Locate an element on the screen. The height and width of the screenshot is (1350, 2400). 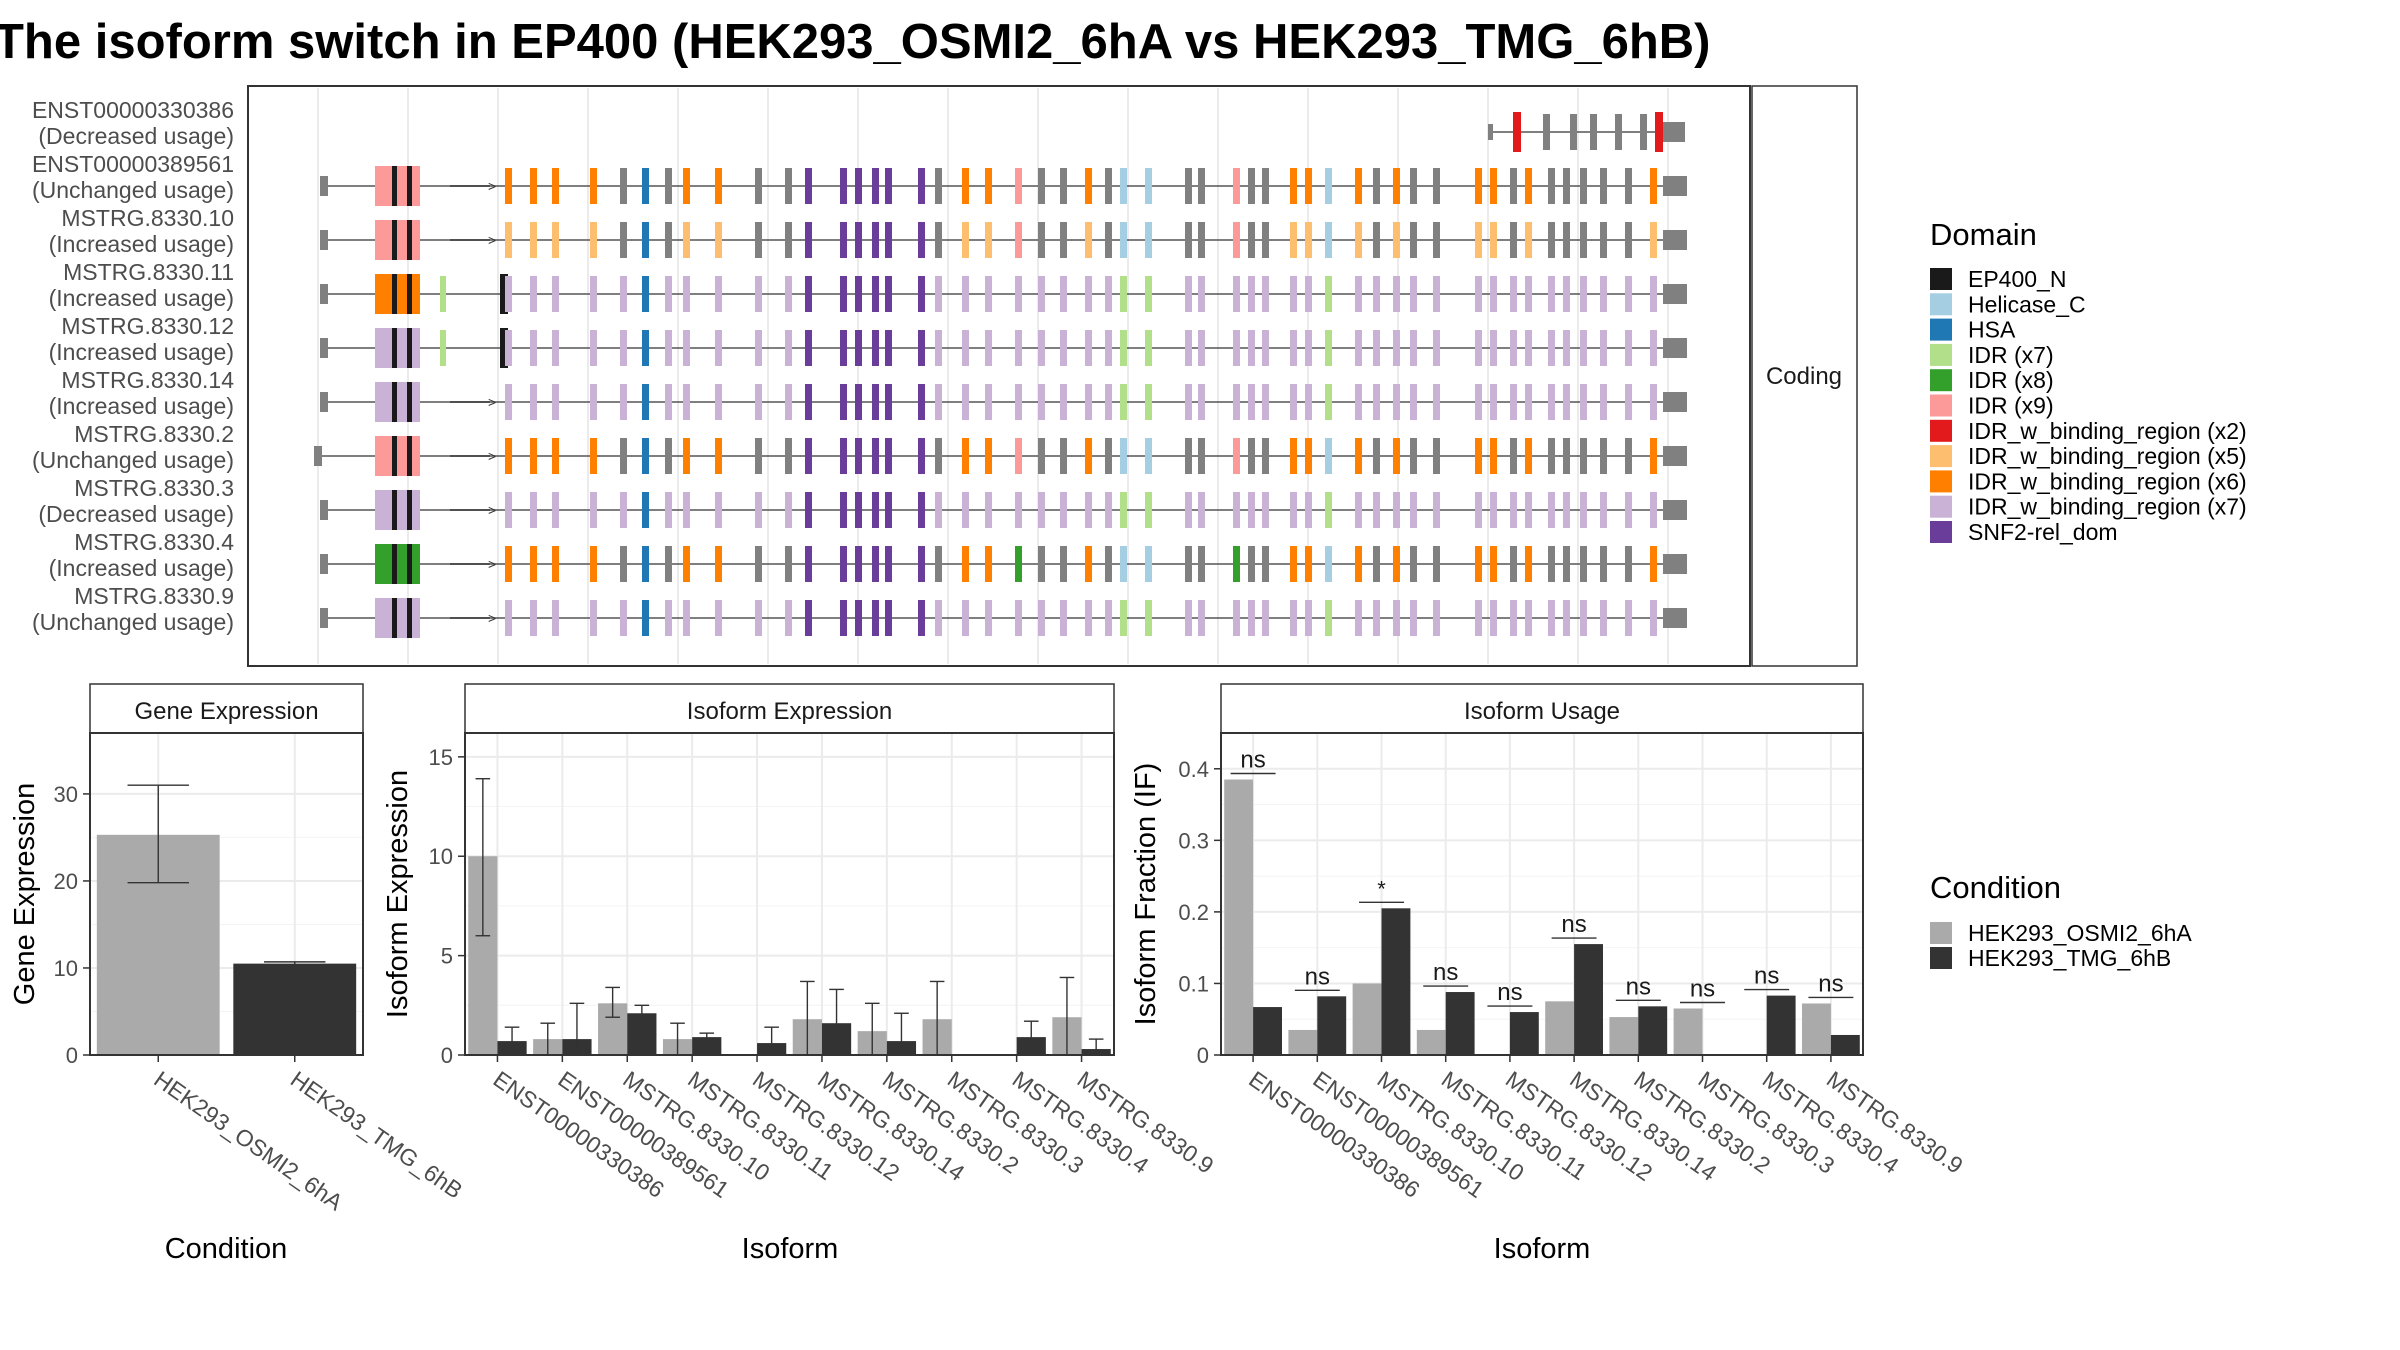
y-tick-label: 0 is located at coordinates (72, 1055).